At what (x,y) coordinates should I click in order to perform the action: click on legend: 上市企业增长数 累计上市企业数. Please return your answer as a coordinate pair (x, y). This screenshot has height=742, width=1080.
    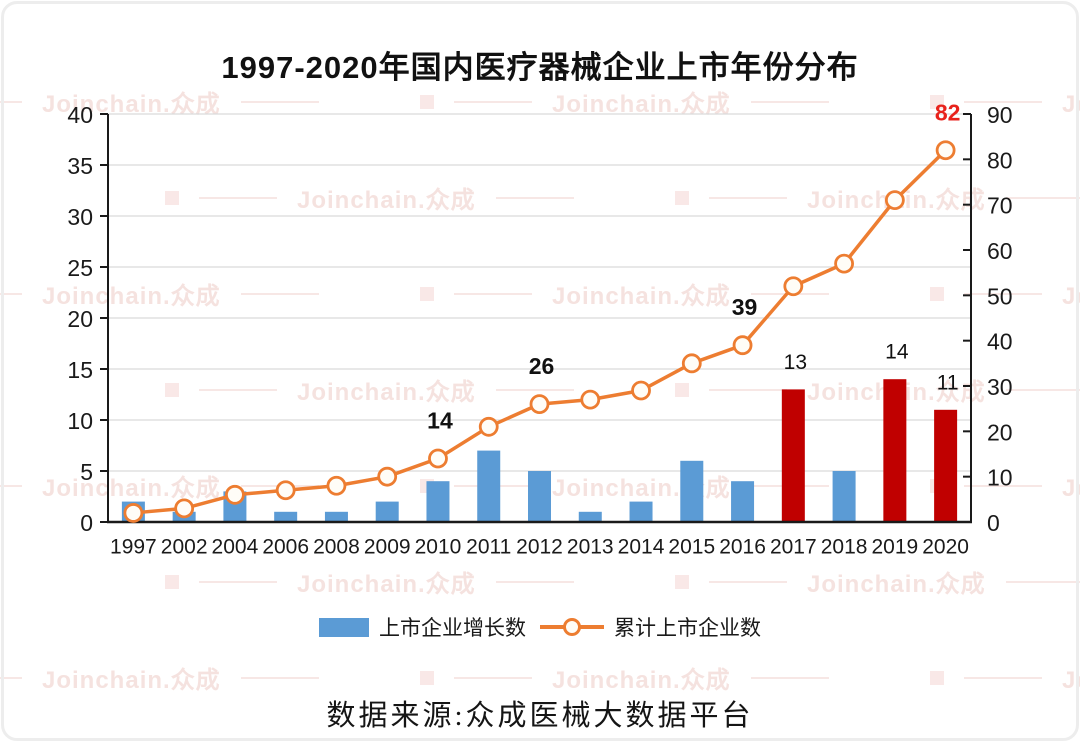
    Looking at the image, I should click on (540, 627).